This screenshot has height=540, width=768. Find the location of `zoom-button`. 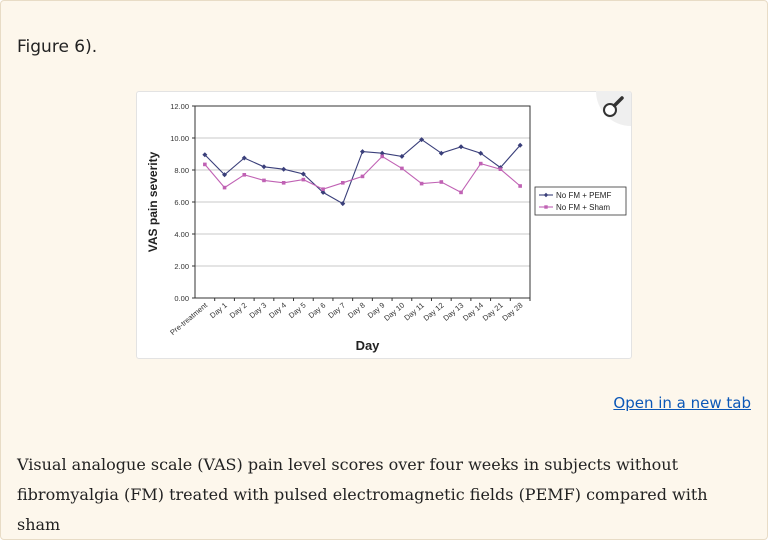

zoom-button is located at coordinates (613, 108).